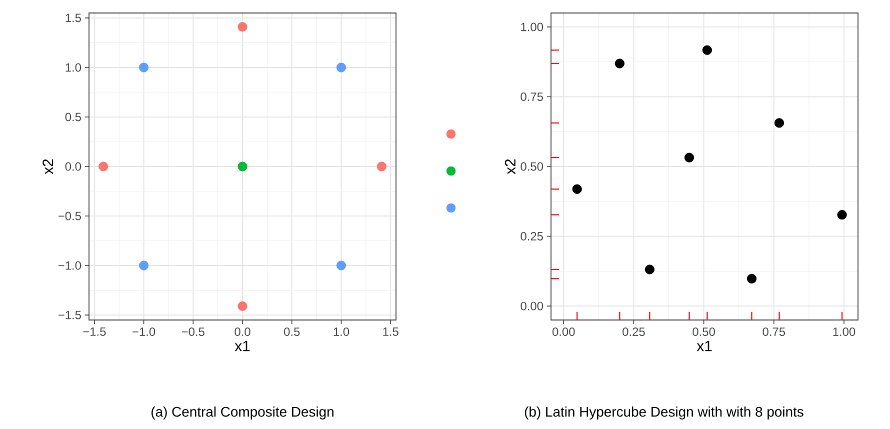 This screenshot has width=890, height=429. Describe the element at coordinates (73, 166) in the screenshot. I see `y-tick-label: 0.0` at that location.